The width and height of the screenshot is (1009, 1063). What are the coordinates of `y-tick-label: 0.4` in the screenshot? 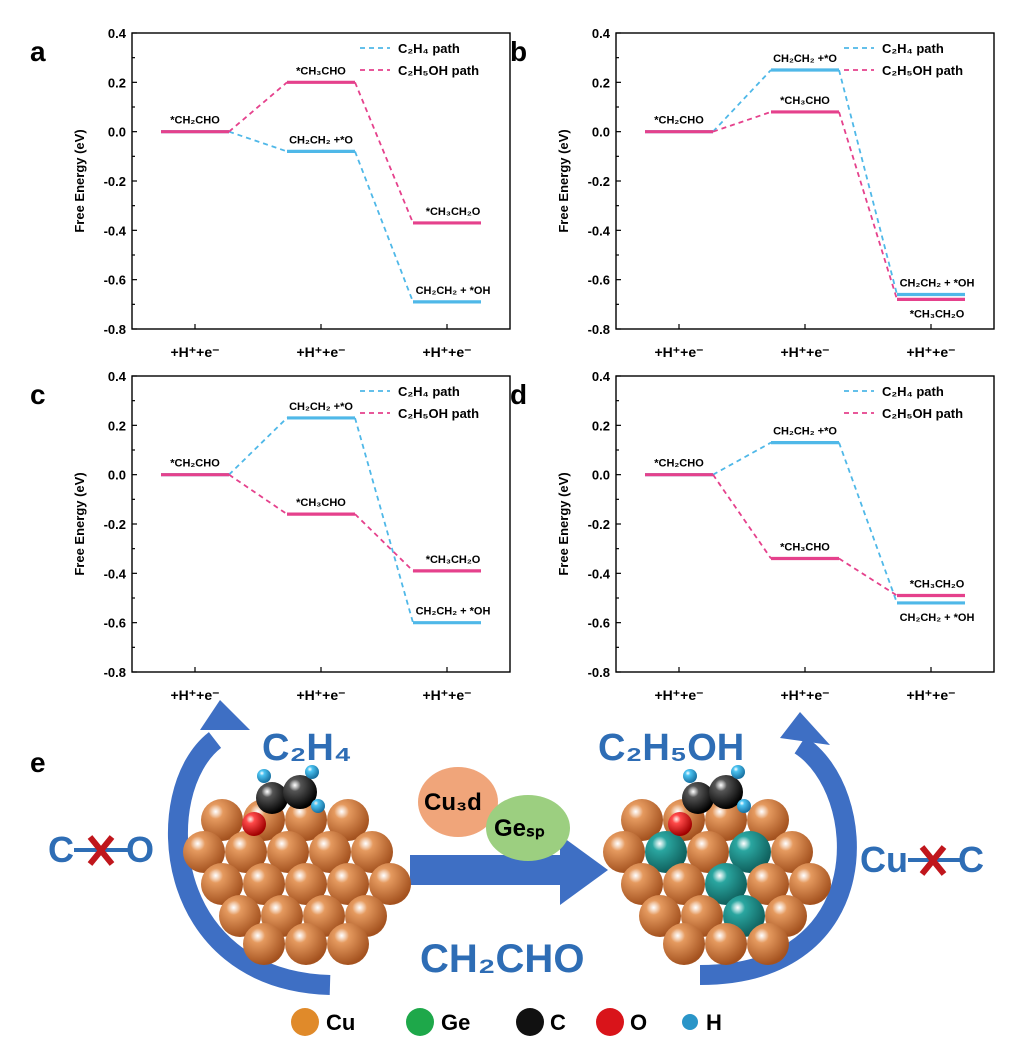 It's located at (601, 33).